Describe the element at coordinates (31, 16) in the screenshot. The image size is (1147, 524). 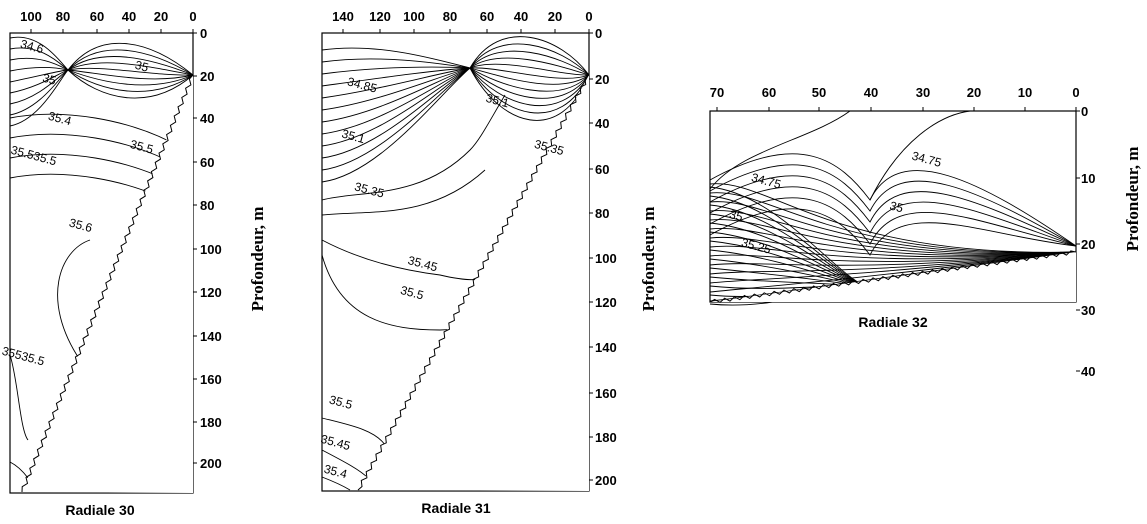
I see `x-tick-label: 100` at that location.